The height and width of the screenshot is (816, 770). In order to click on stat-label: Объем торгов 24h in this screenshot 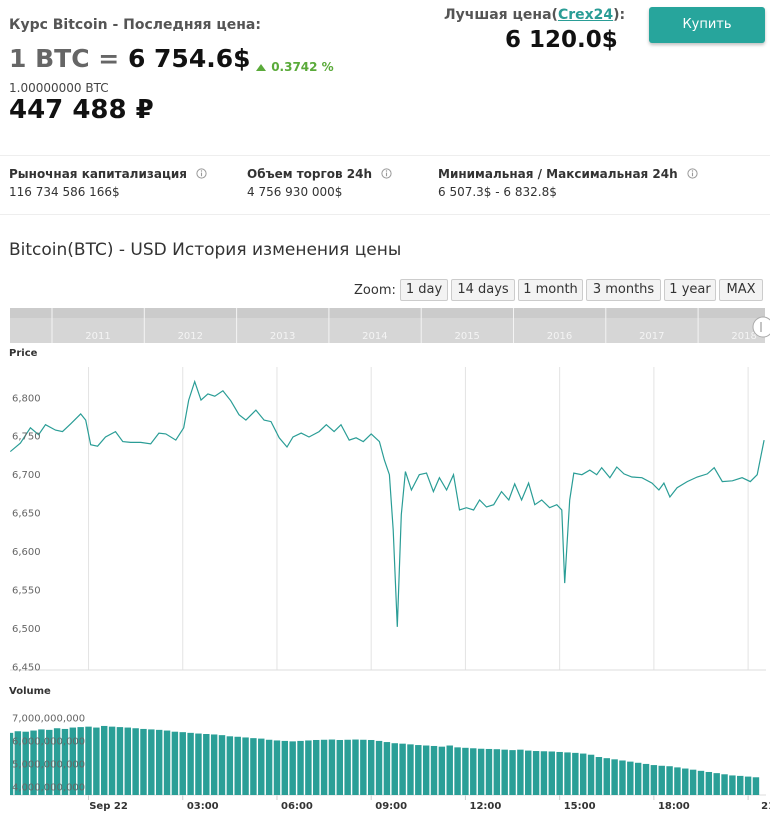, I will do `click(319, 174)`.